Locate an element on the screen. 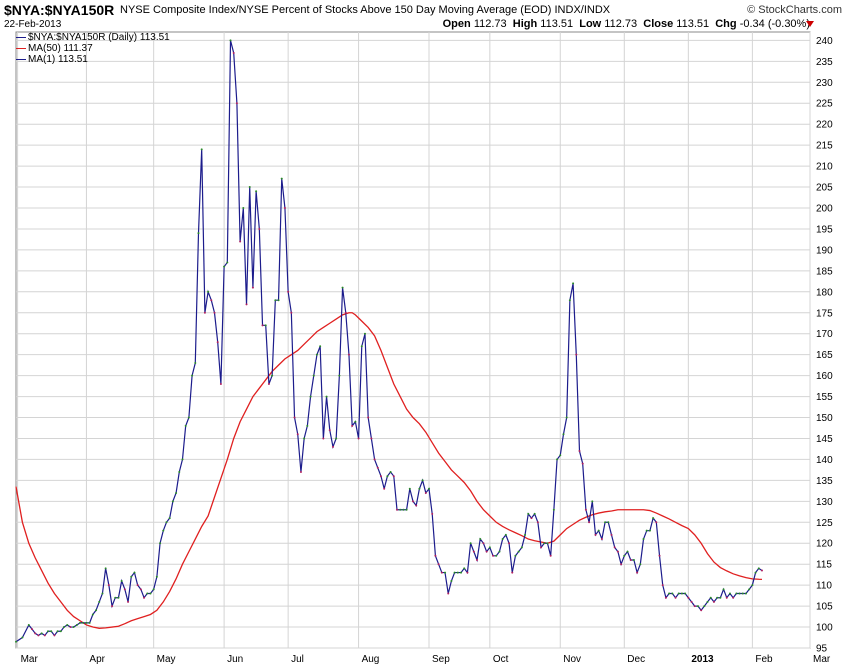 The height and width of the screenshot is (668, 850). y-tick-label: 130 is located at coordinates (824, 502).